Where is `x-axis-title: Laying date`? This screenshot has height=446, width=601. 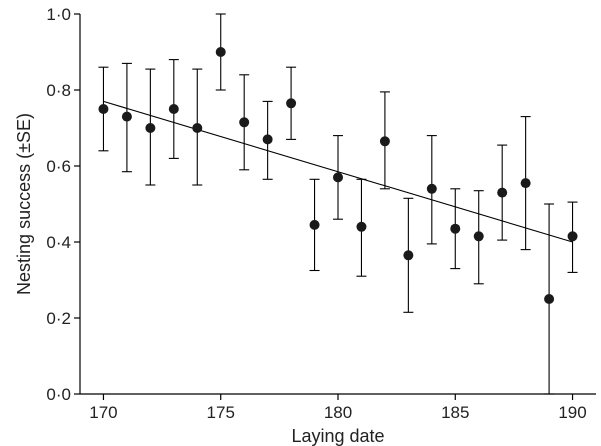
x-axis-title: Laying date is located at coordinates (337, 436).